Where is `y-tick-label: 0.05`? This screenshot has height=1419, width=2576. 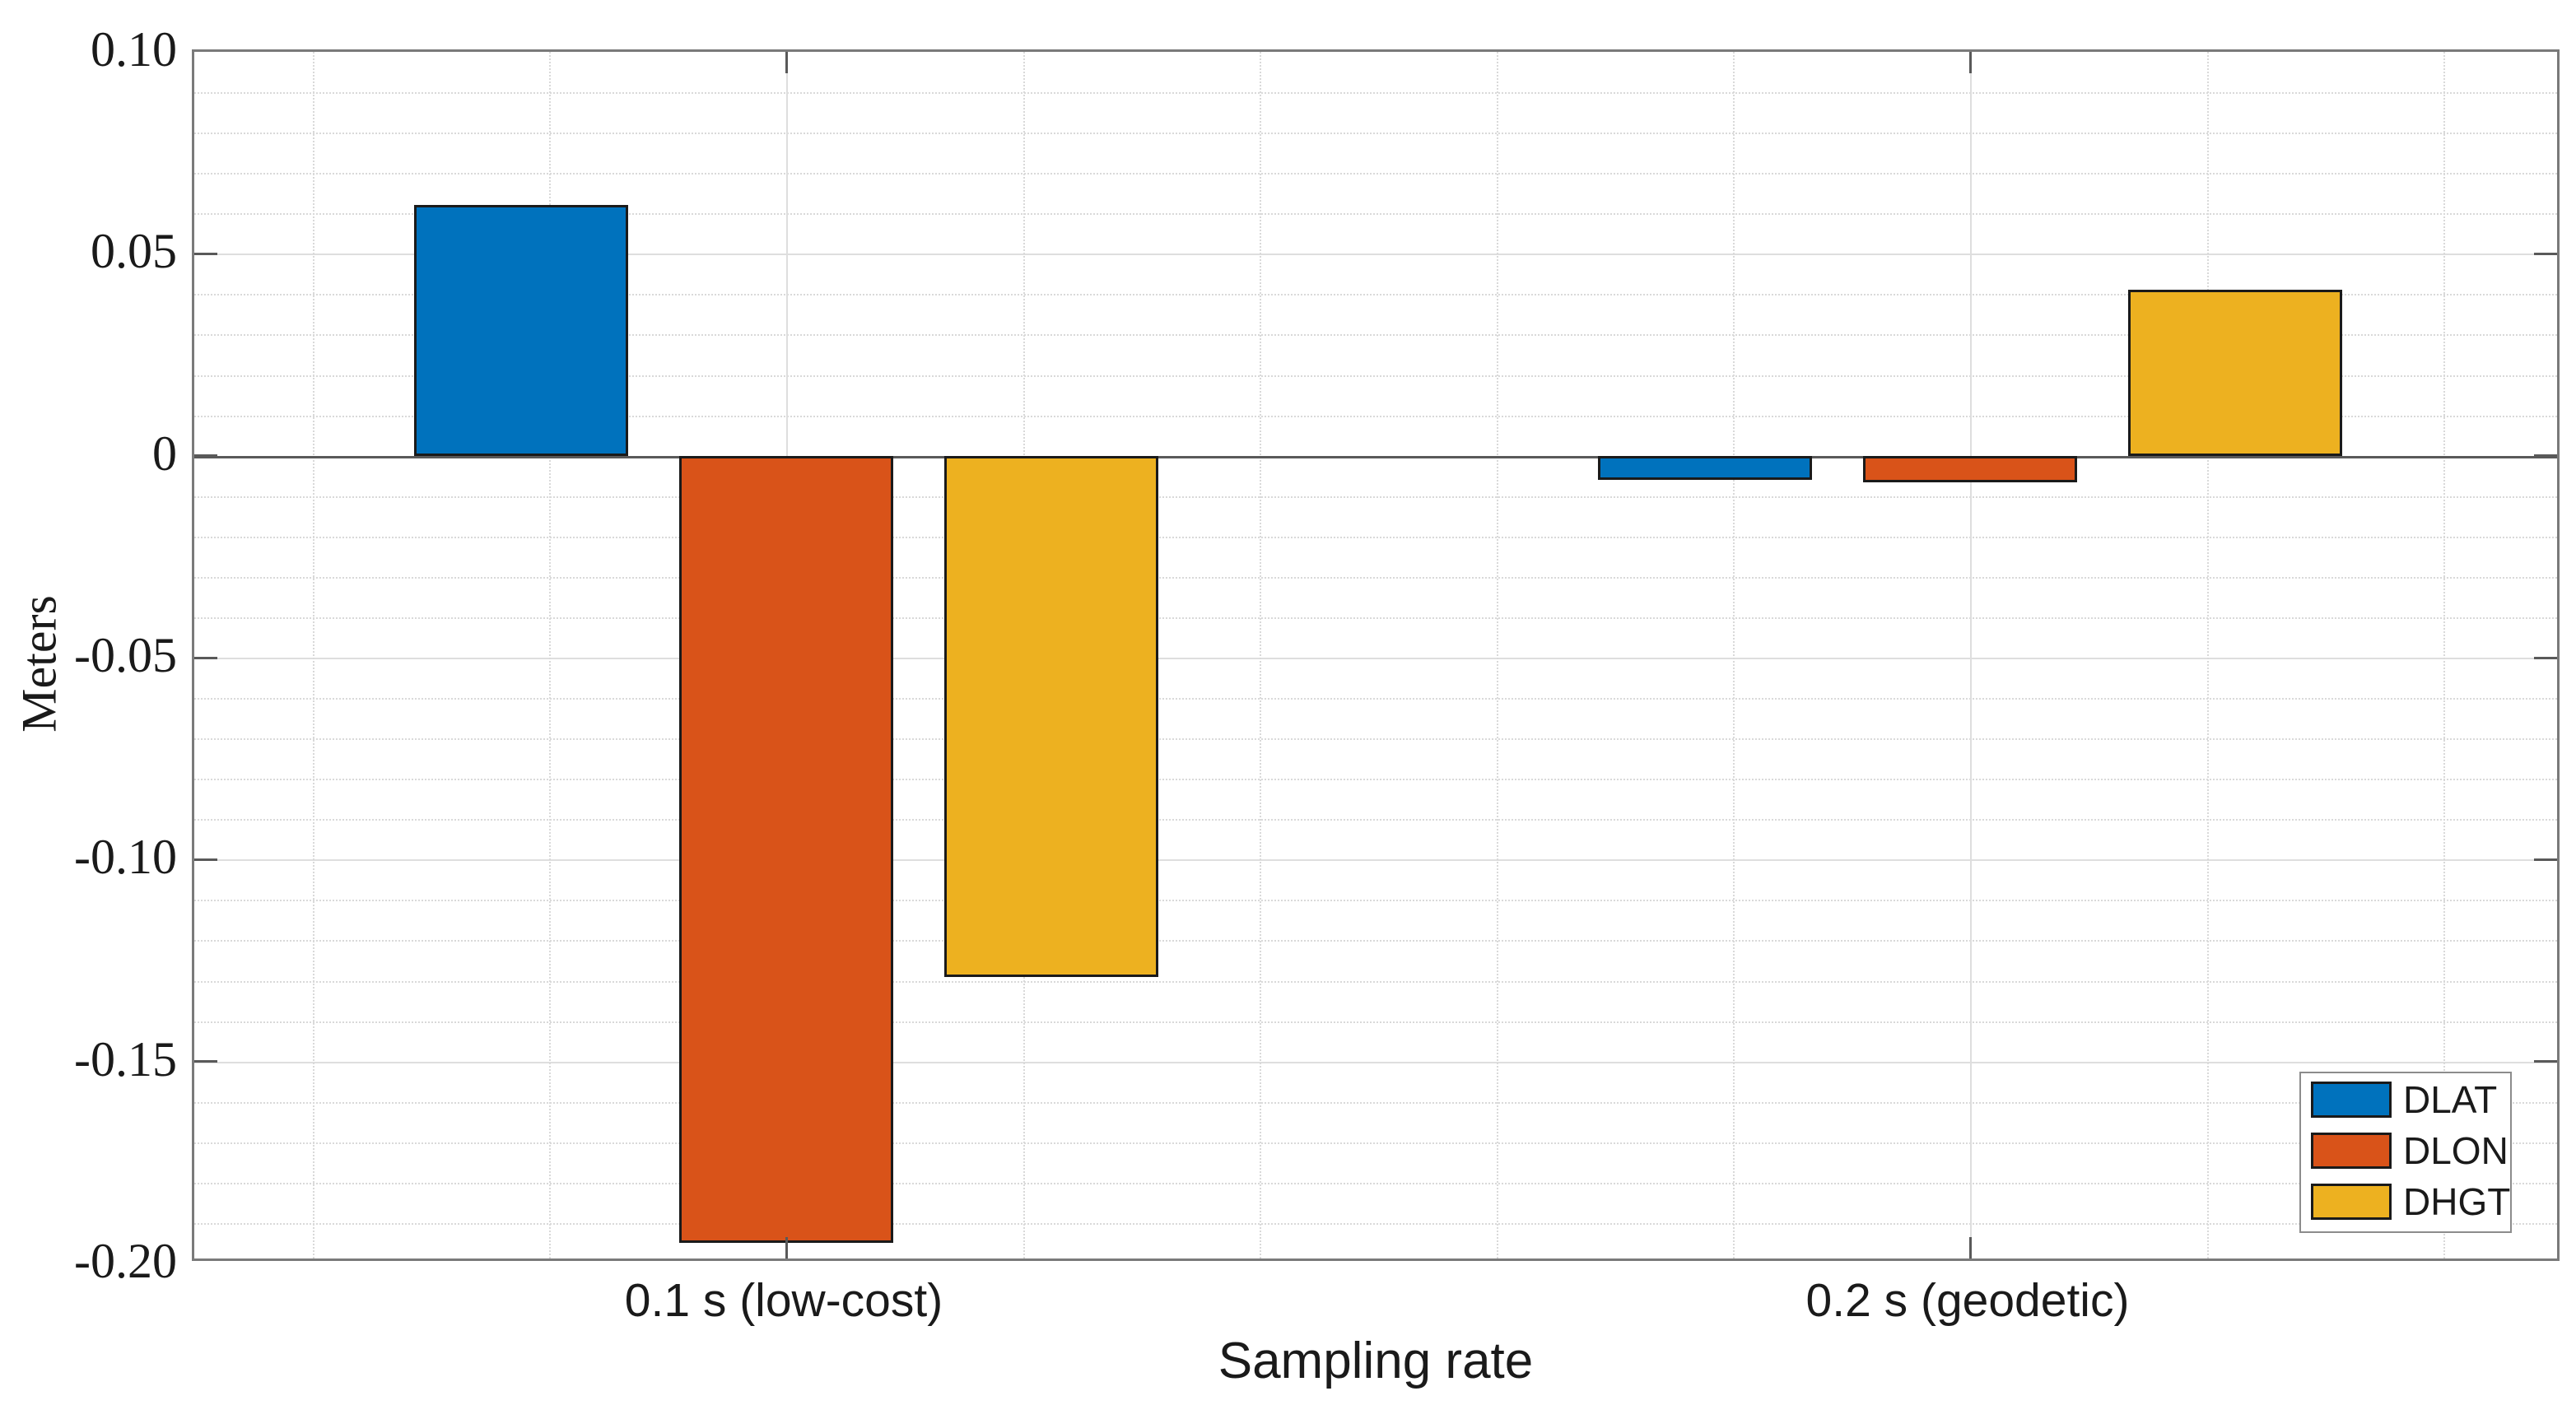
y-tick-label: 0.05 is located at coordinates (134, 251).